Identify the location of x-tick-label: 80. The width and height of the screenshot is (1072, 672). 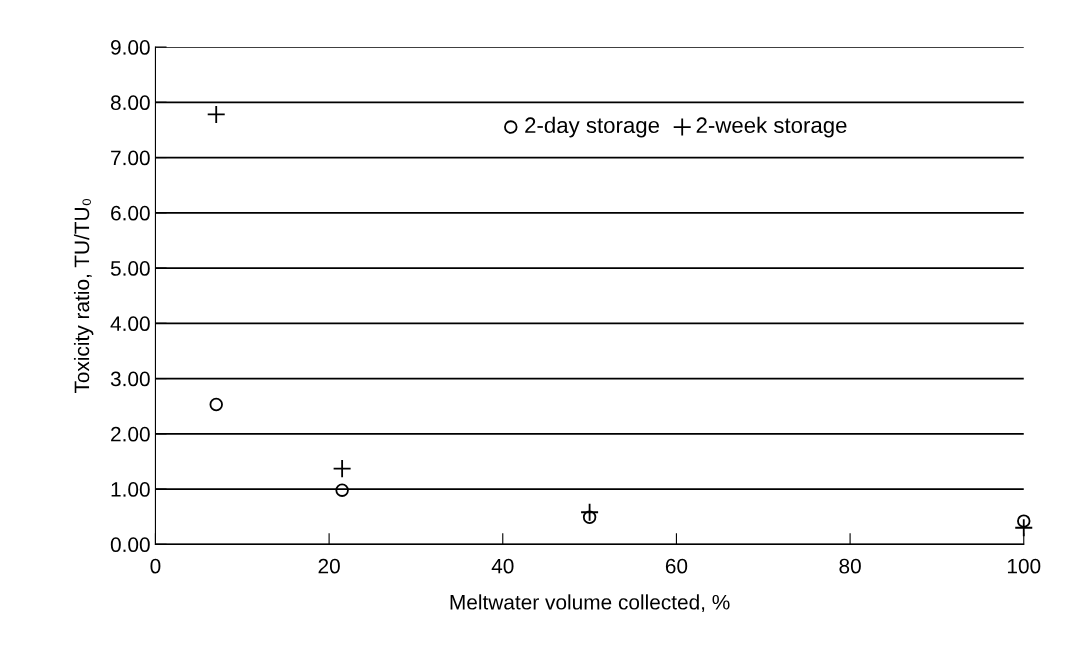
(850, 566).